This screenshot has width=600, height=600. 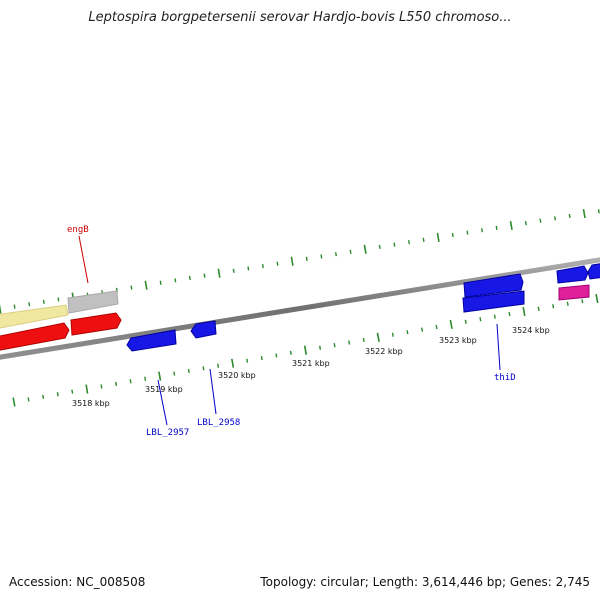 I want to click on tick-label-3520: 3520 kbp, so click(x=237, y=375).